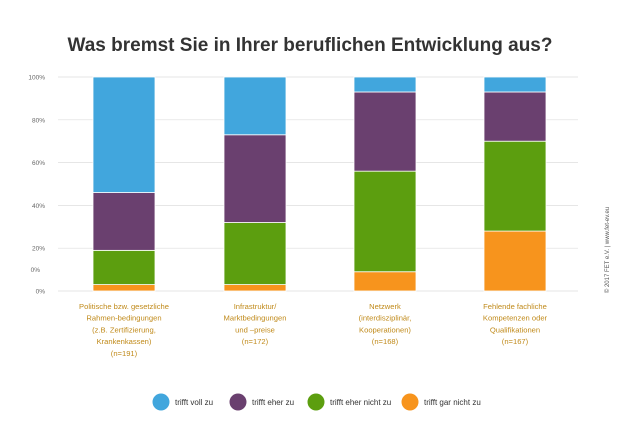 The width and height of the screenshot is (620, 437). I want to click on y-tick-label: 100%, so click(36, 78).